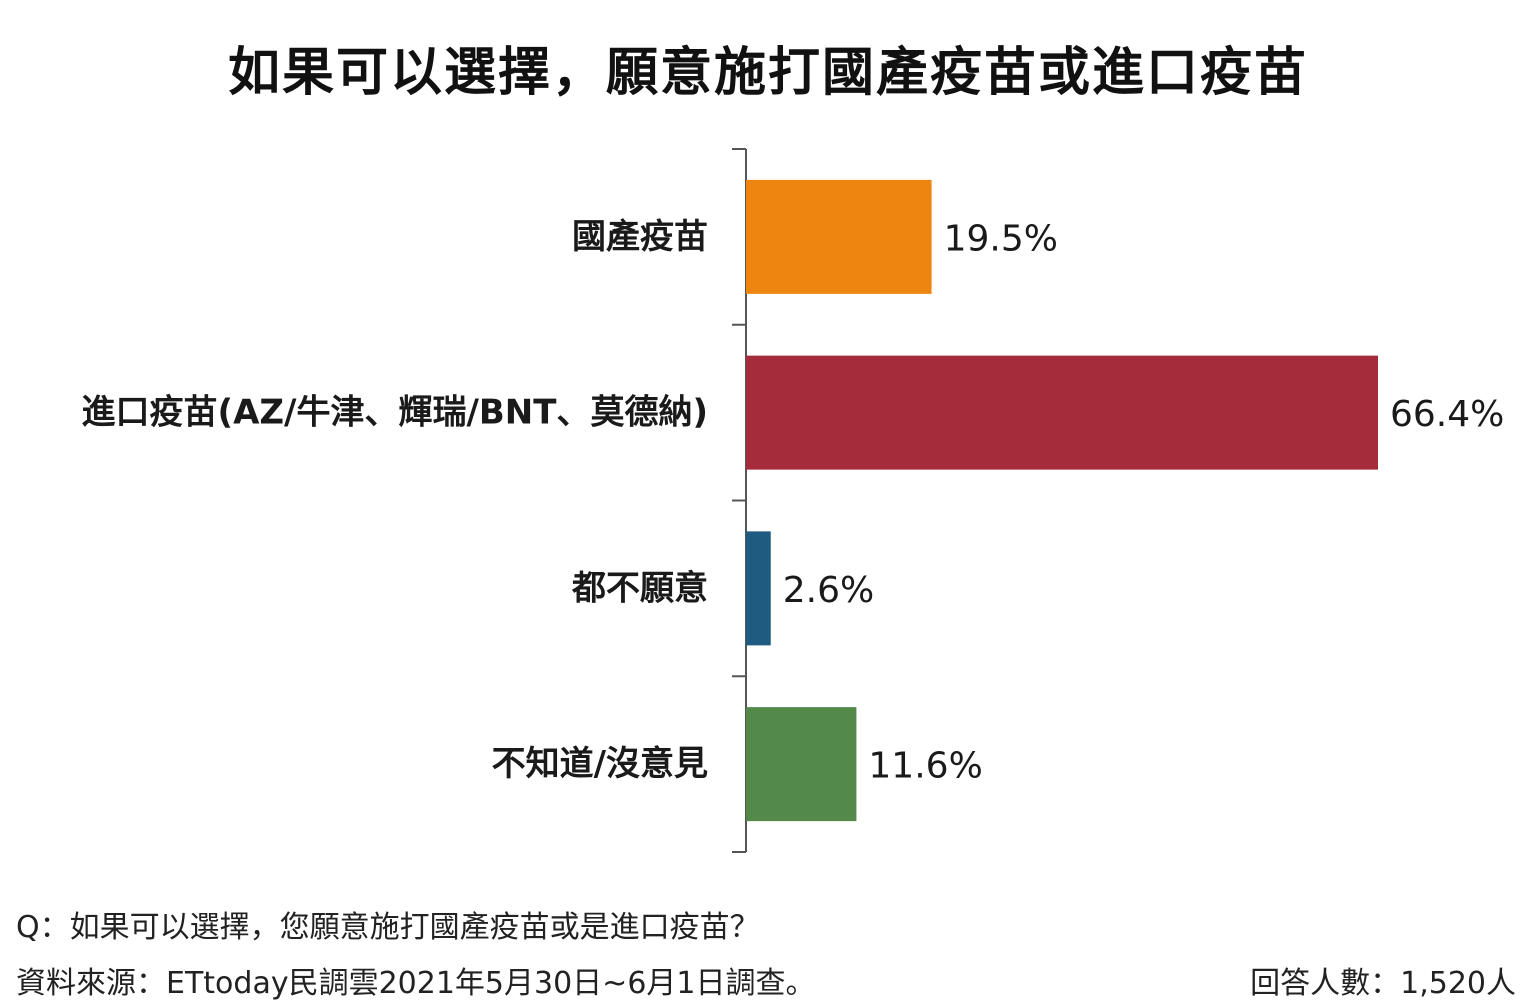 The height and width of the screenshot is (1002, 1536). I want to click on category-label: 不知道/沒意見, so click(600, 764).